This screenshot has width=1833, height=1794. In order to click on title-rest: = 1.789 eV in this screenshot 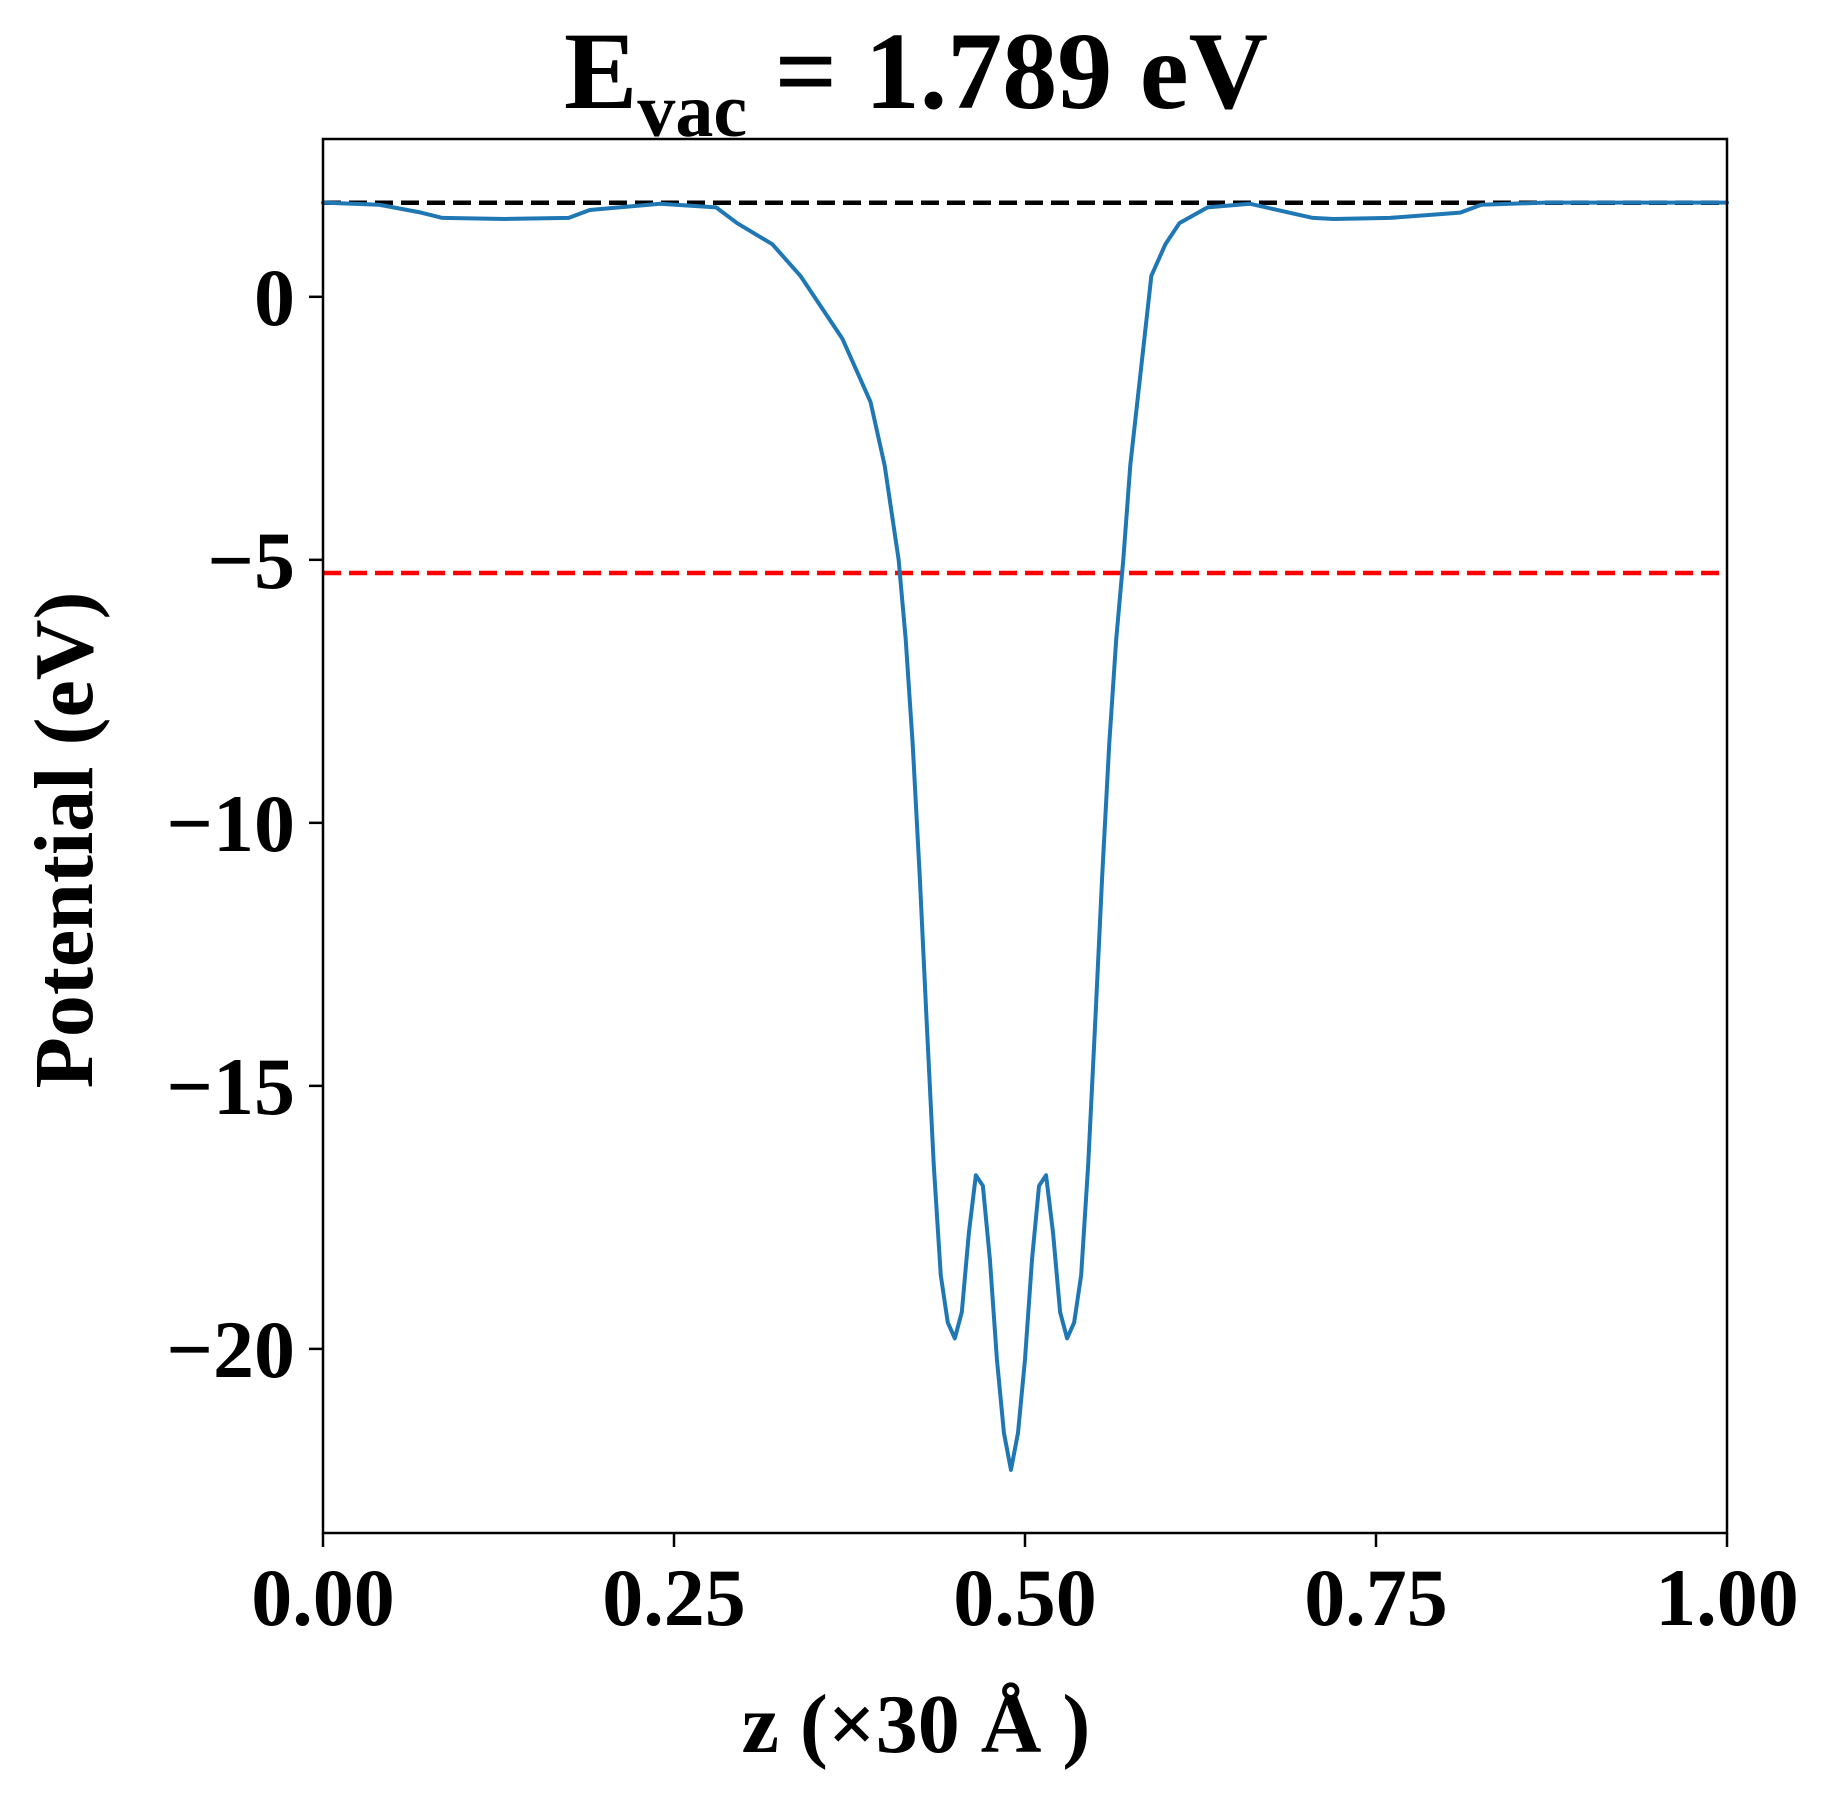, I will do `click(1007, 71)`.